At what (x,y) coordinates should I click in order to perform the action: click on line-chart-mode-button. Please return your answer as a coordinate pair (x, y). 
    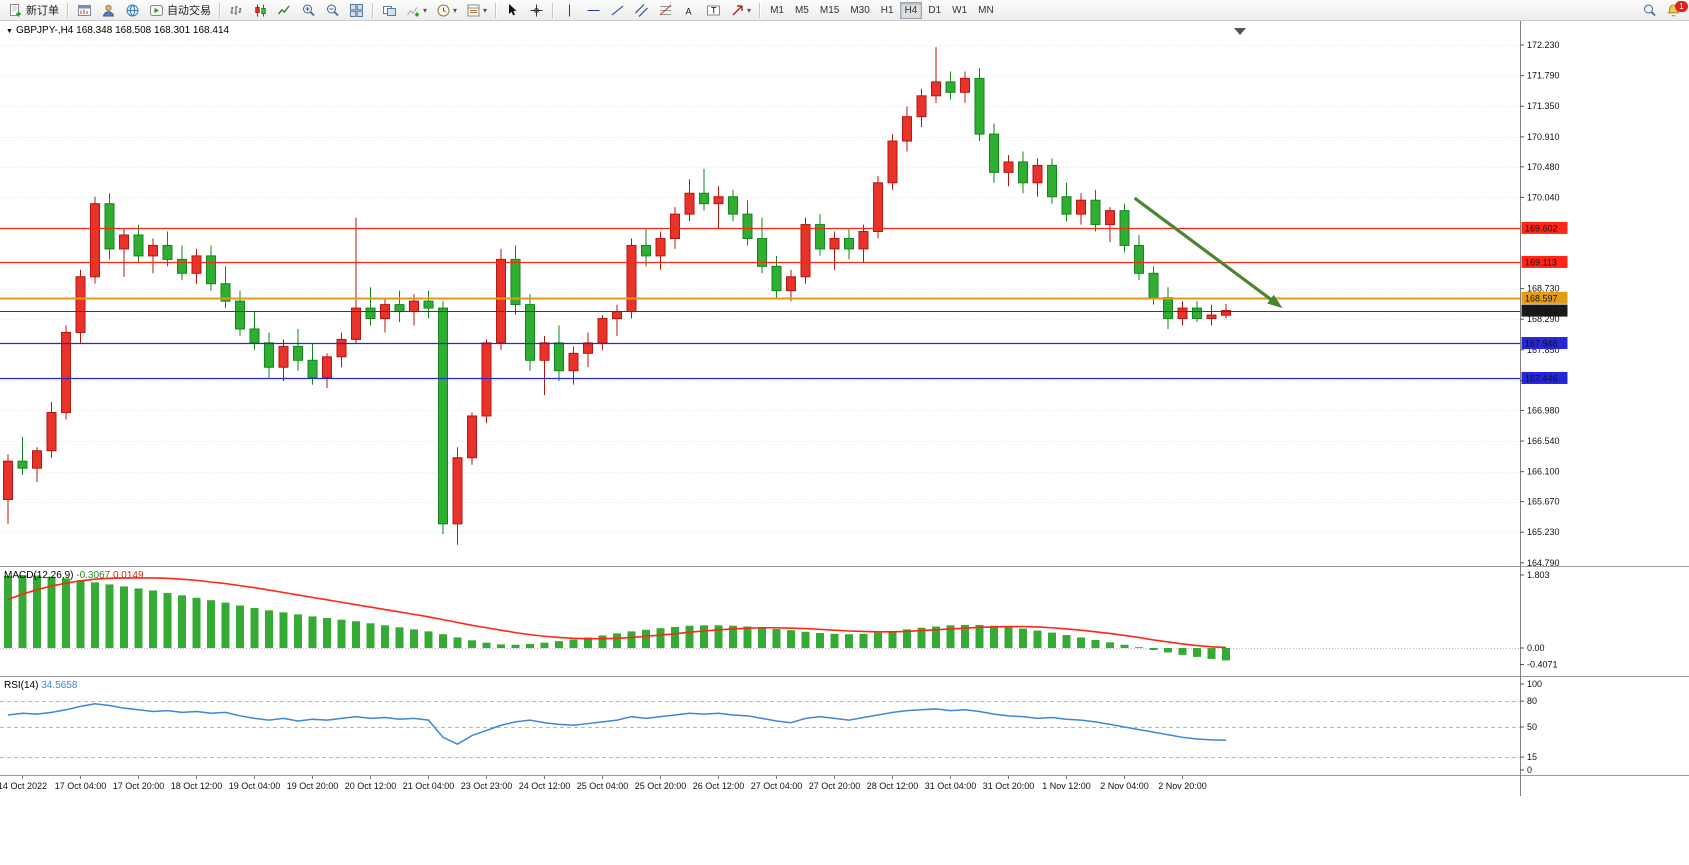
    Looking at the image, I should click on (284, 10).